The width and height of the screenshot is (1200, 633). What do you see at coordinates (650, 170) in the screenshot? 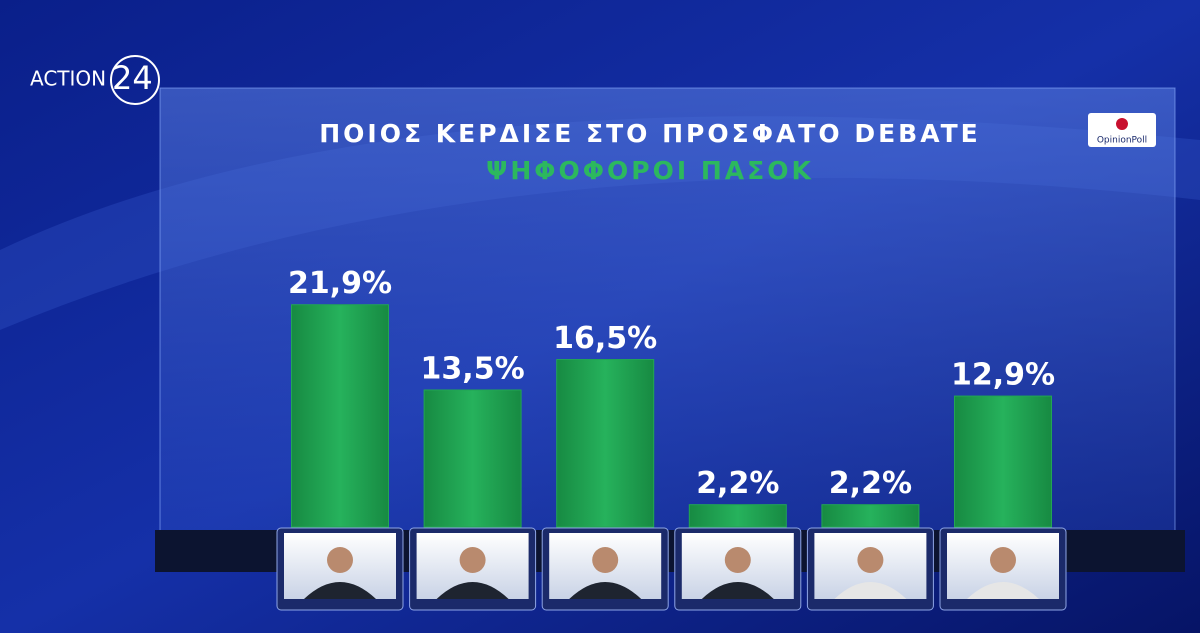
I see `chart-subtitle: ΨΗΦΟΦΟΡΟΙ ΠΑΣΟΚ` at bounding box center [650, 170].